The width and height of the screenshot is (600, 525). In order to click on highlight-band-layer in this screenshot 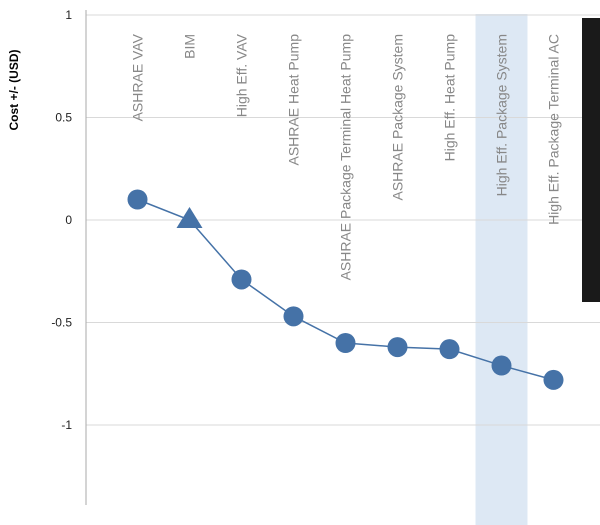, I will do `click(501, 269)`.